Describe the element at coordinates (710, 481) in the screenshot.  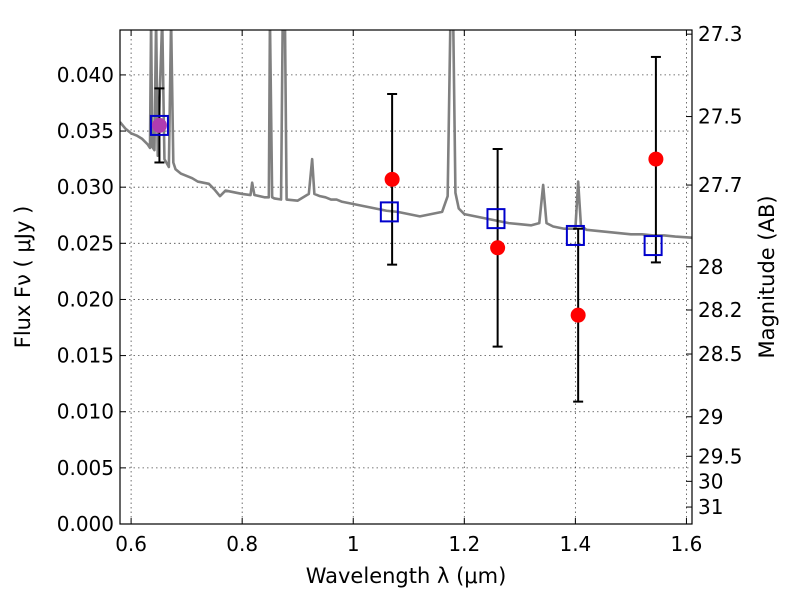
I see `right-tick-label: 30` at that location.